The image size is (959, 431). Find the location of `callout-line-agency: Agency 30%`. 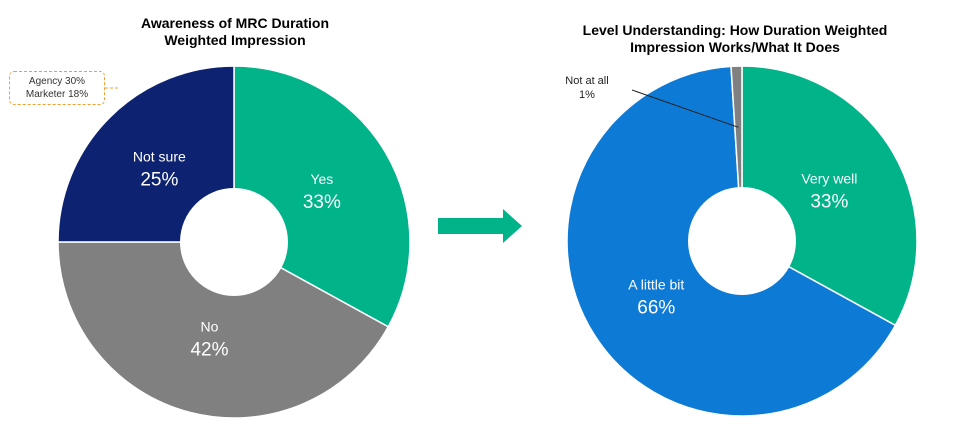

callout-line-agency: Agency 30% is located at coordinates (57, 81).